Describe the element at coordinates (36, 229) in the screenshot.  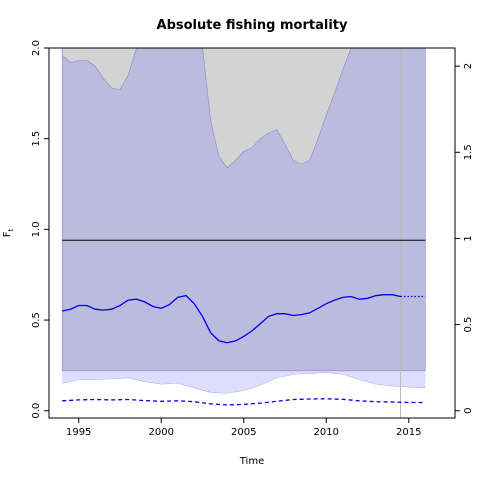
I see `left-tick-label: 1.0` at that location.